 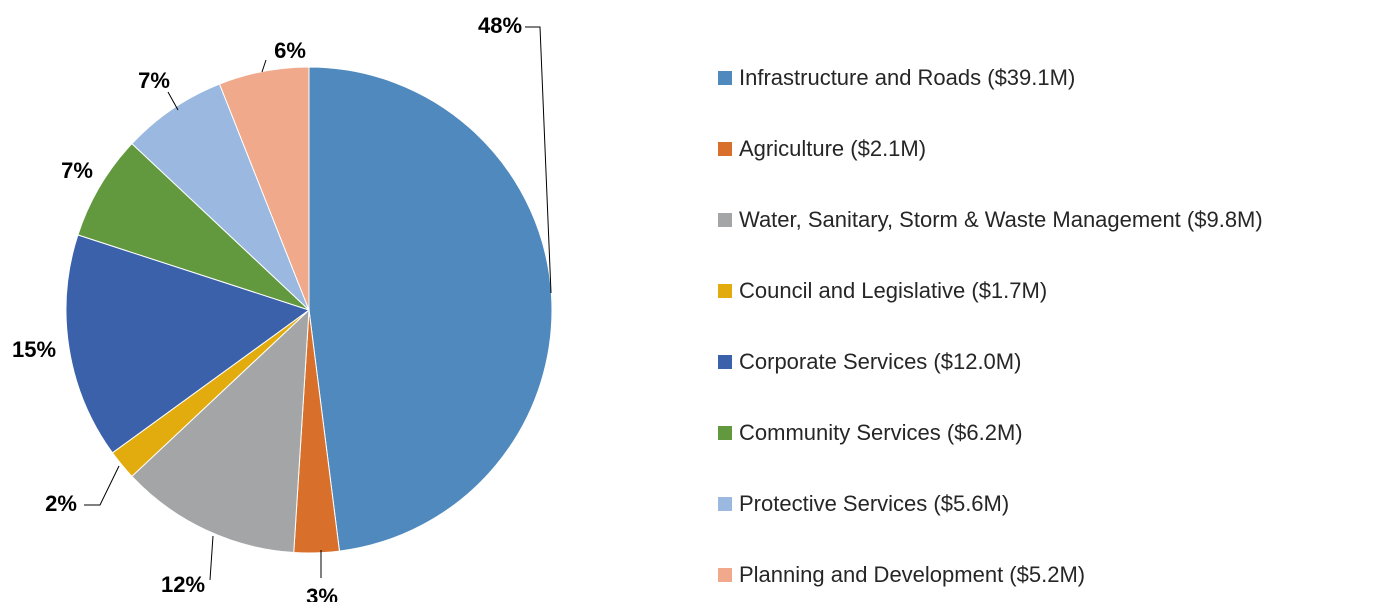 I want to click on legend-label: Planning and Development ($5.2M), so click(x=912, y=574).